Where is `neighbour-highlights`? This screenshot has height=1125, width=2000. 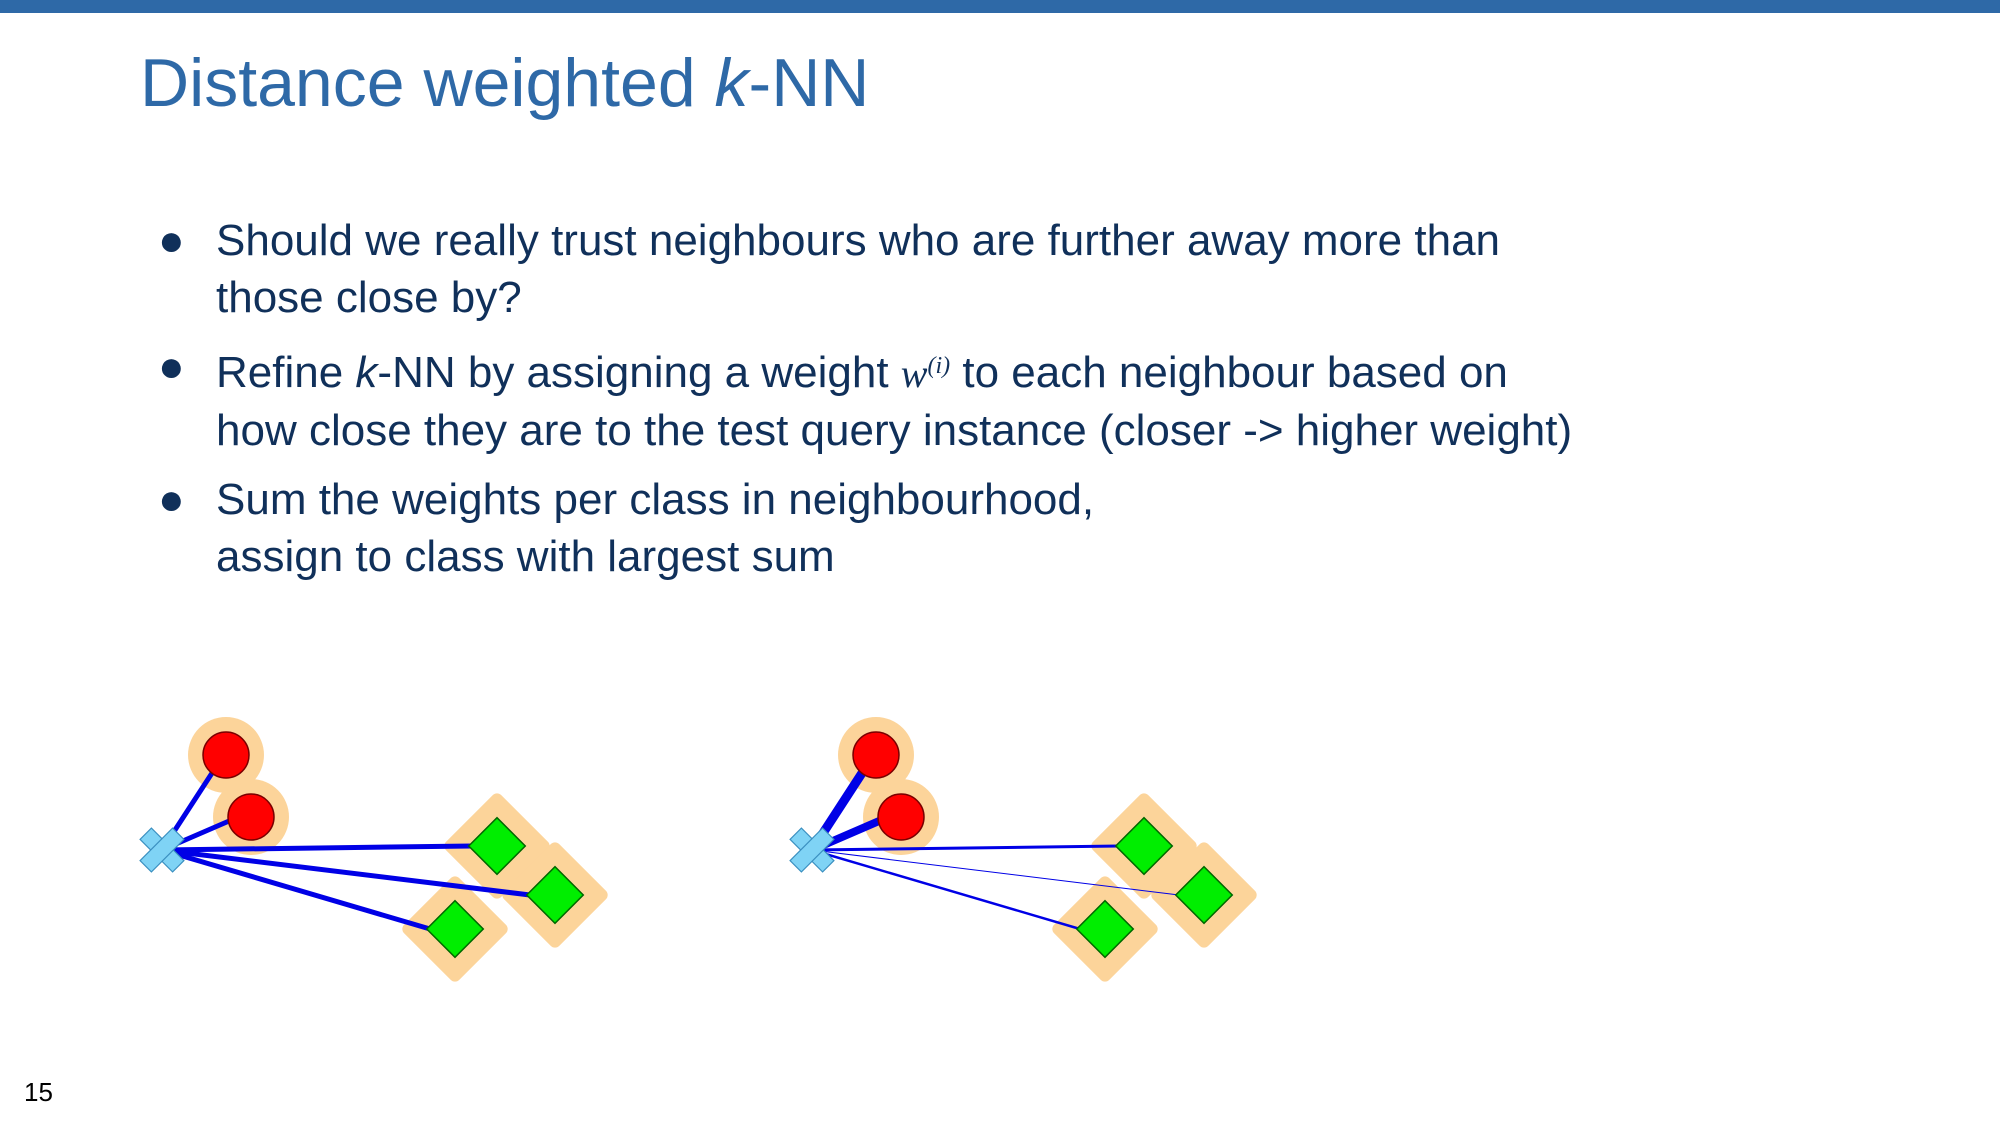
neighbour-highlights is located at coordinates (1047, 849).